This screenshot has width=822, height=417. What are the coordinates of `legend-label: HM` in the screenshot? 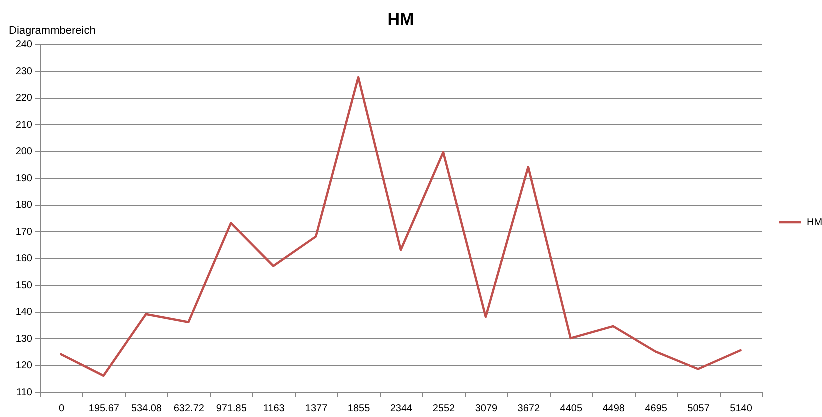 It's located at (814, 223).